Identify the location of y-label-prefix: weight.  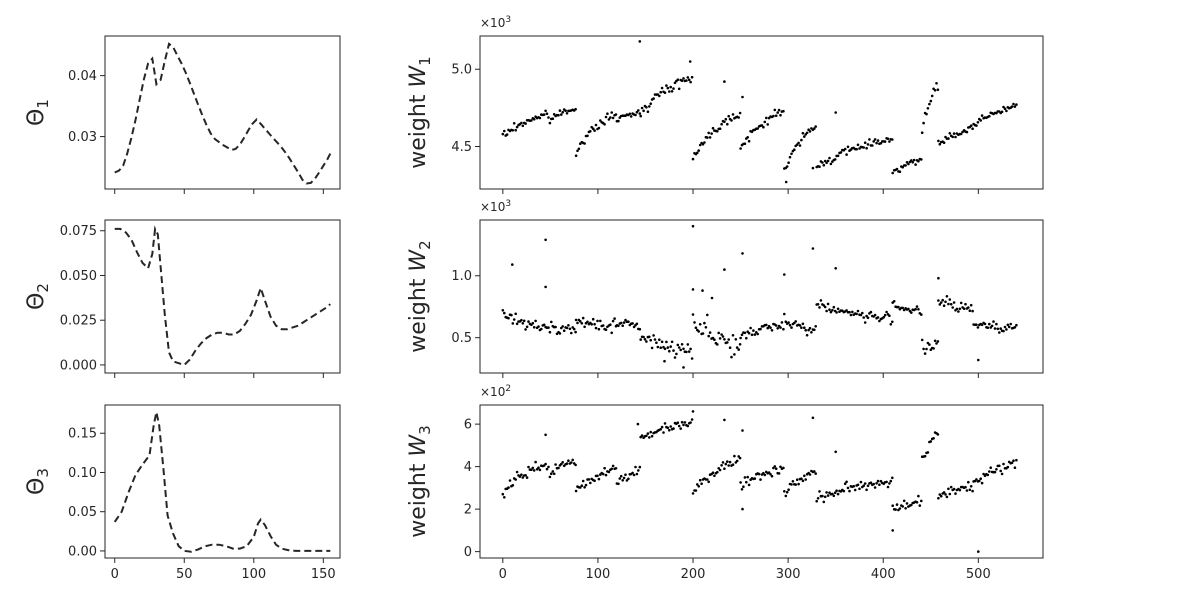
(418, 312).